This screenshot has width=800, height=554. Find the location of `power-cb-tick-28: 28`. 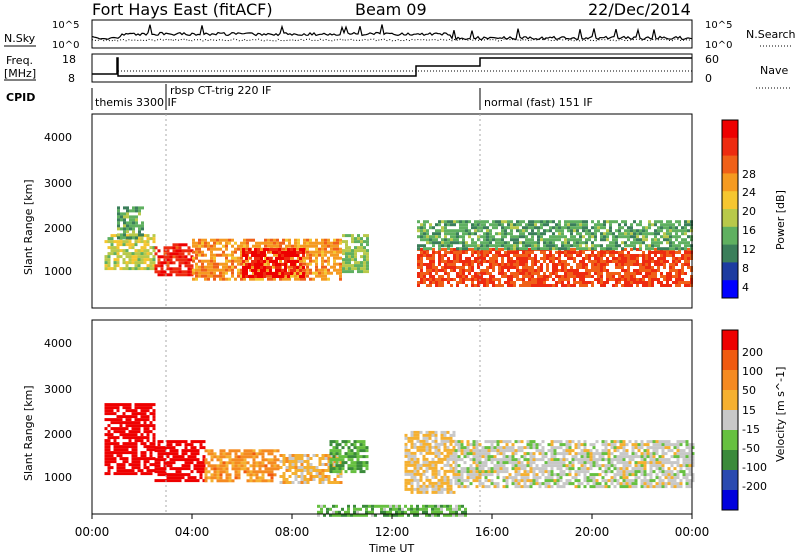

power-cb-tick-28: 28 is located at coordinates (749, 174).